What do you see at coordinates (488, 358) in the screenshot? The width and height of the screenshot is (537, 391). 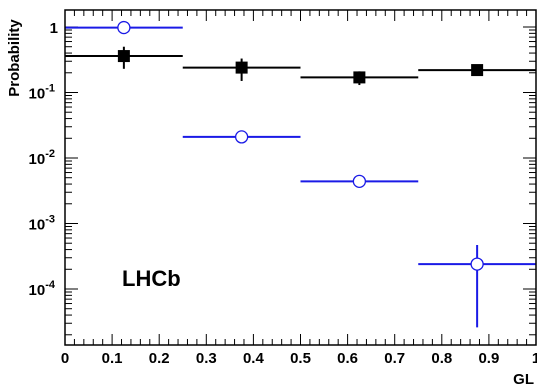 I see `x-tick-label: 0.9` at bounding box center [488, 358].